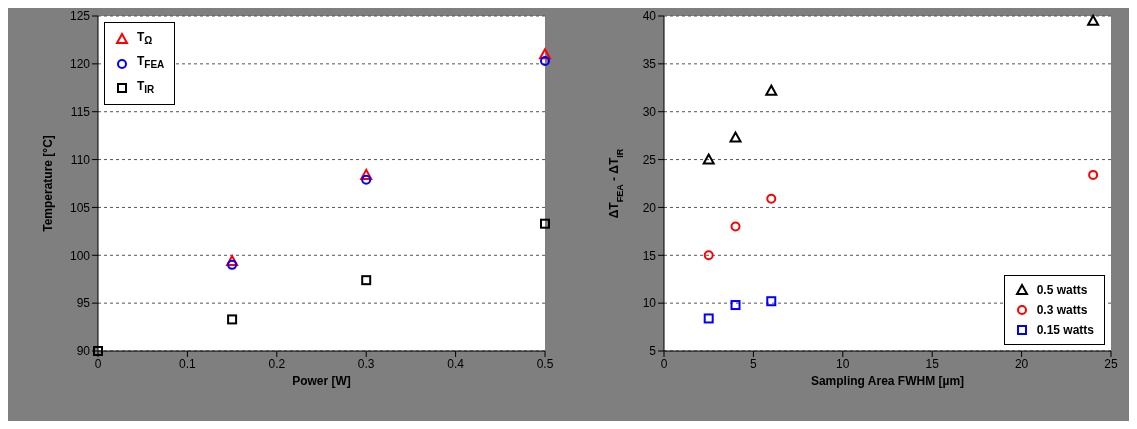 This screenshot has width=1137, height=429. I want to click on x-axis-title: Sampling Area FWHM [µm], so click(887, 381).